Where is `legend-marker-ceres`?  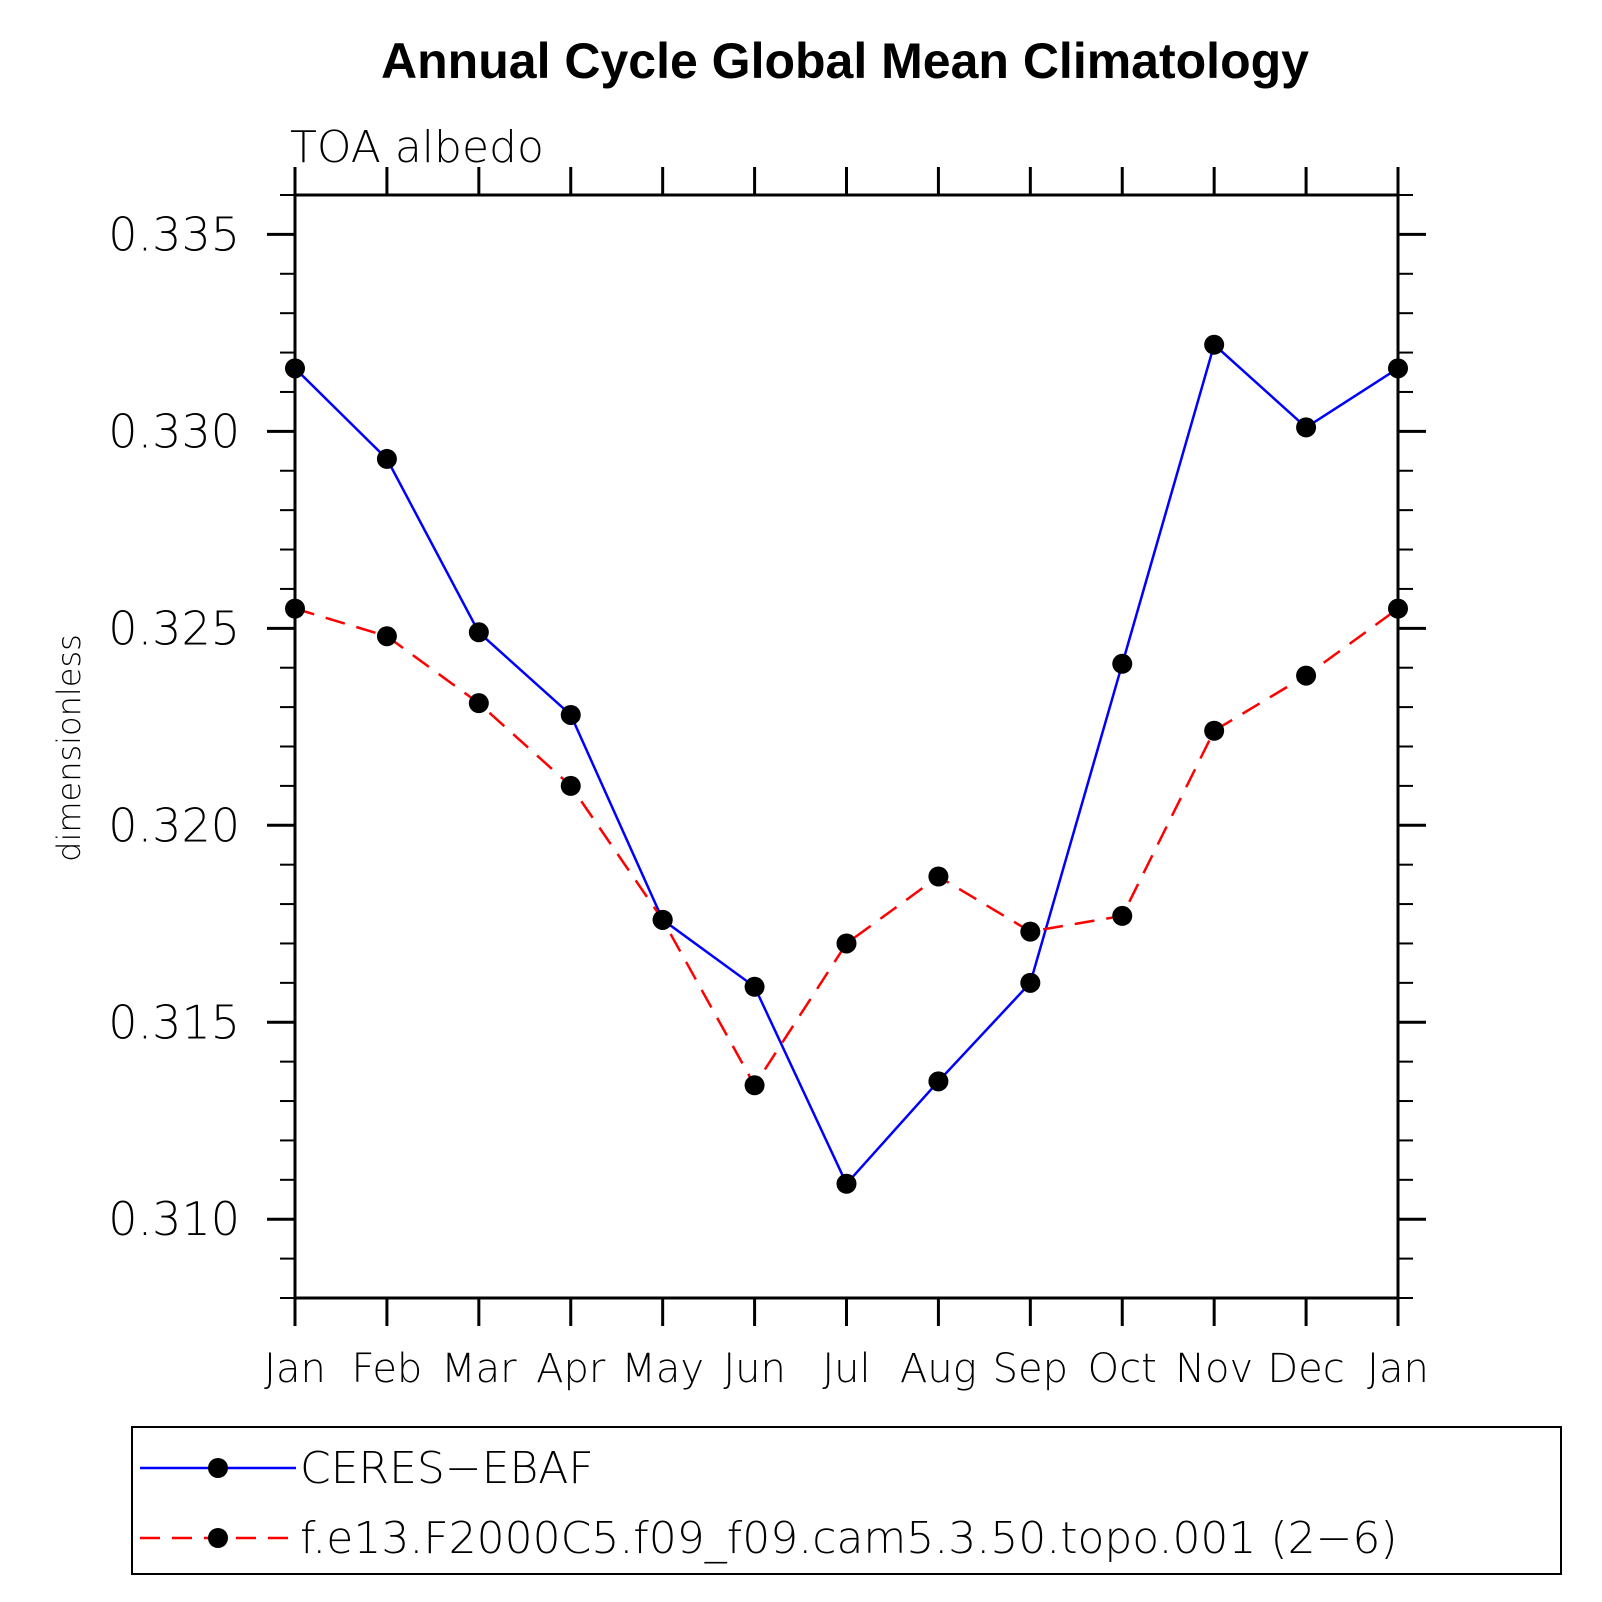 legend-marker-ceres is located at coordinates (218, 1468).